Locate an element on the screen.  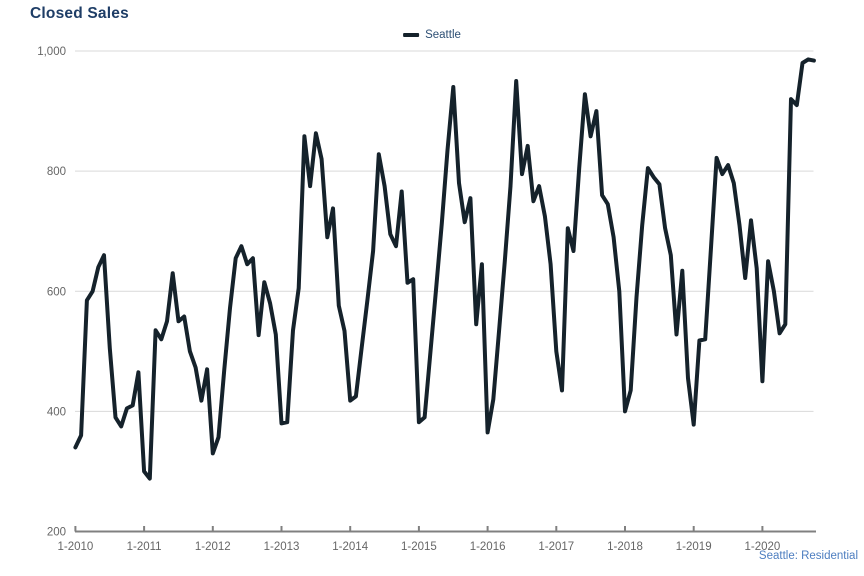
x-axis-label: 1-2012 is located at coordinates (213, 547).